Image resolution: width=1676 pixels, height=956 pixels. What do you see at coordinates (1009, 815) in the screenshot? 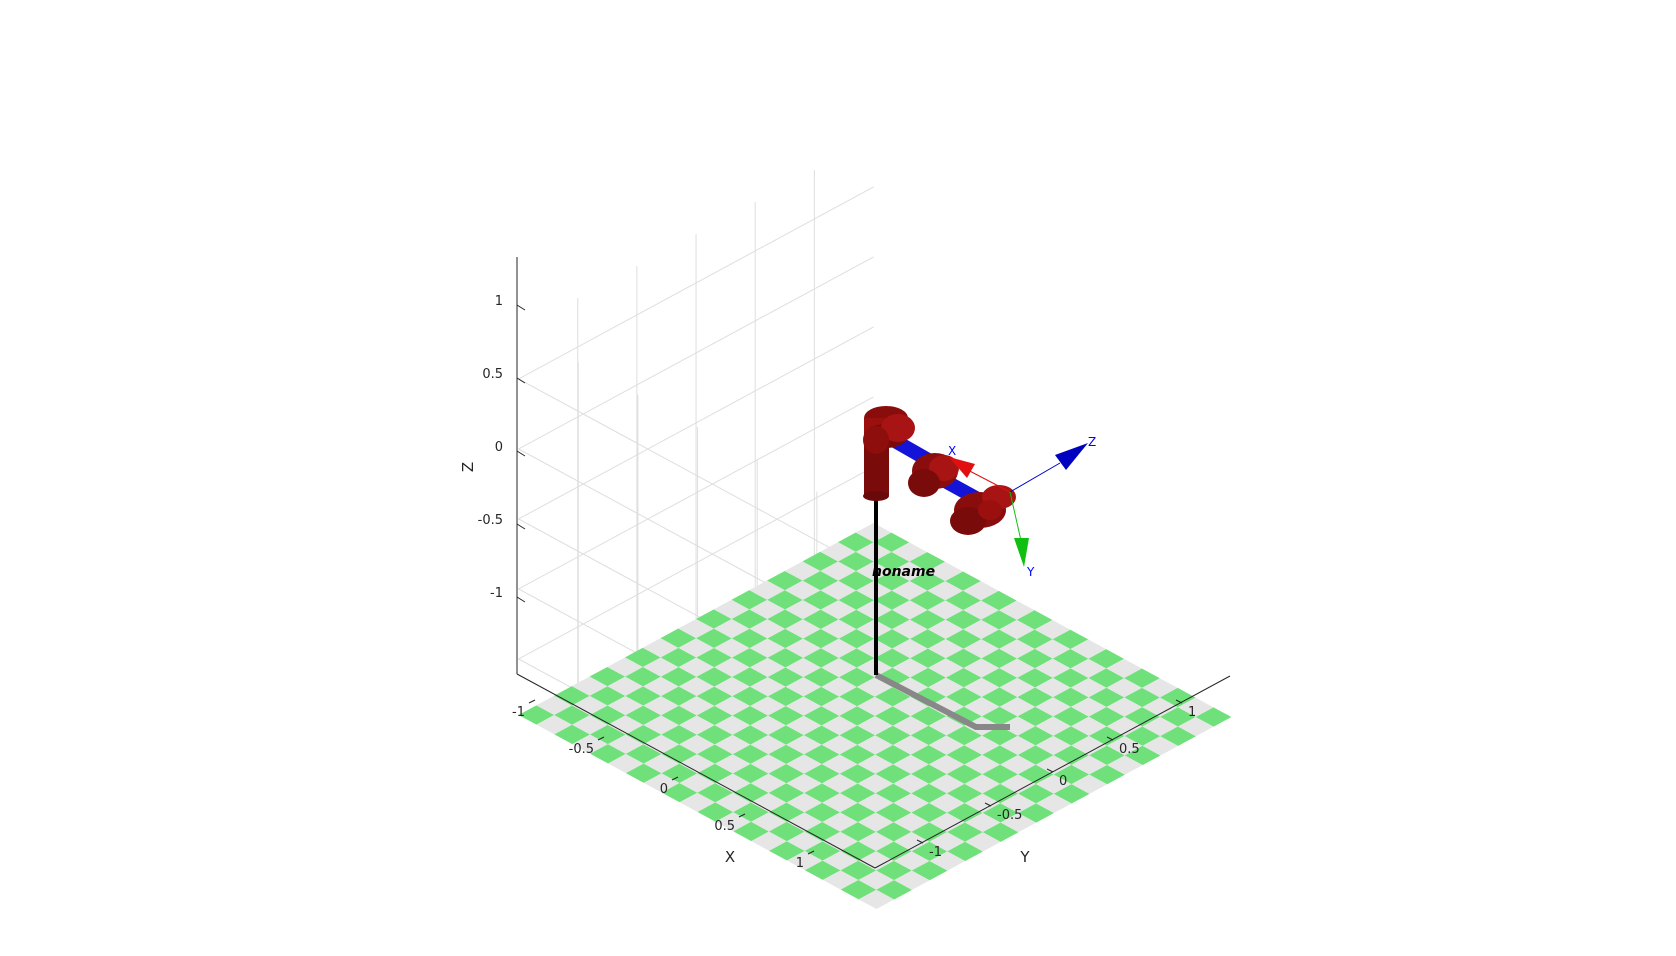
I see `axis-tick-label: -0.5` at bounding box center [1009, 815].